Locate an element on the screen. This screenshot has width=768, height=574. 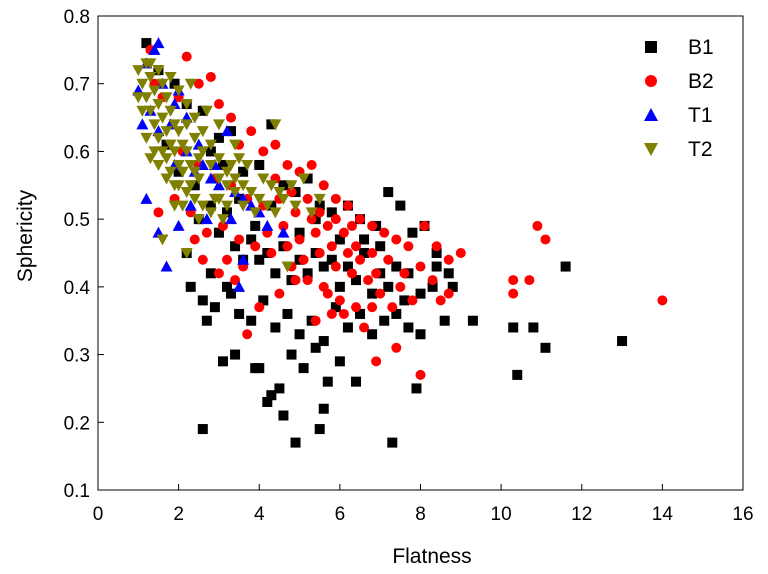
legend: B1 B2 T1 T2 is located at coordinates (679, 98).